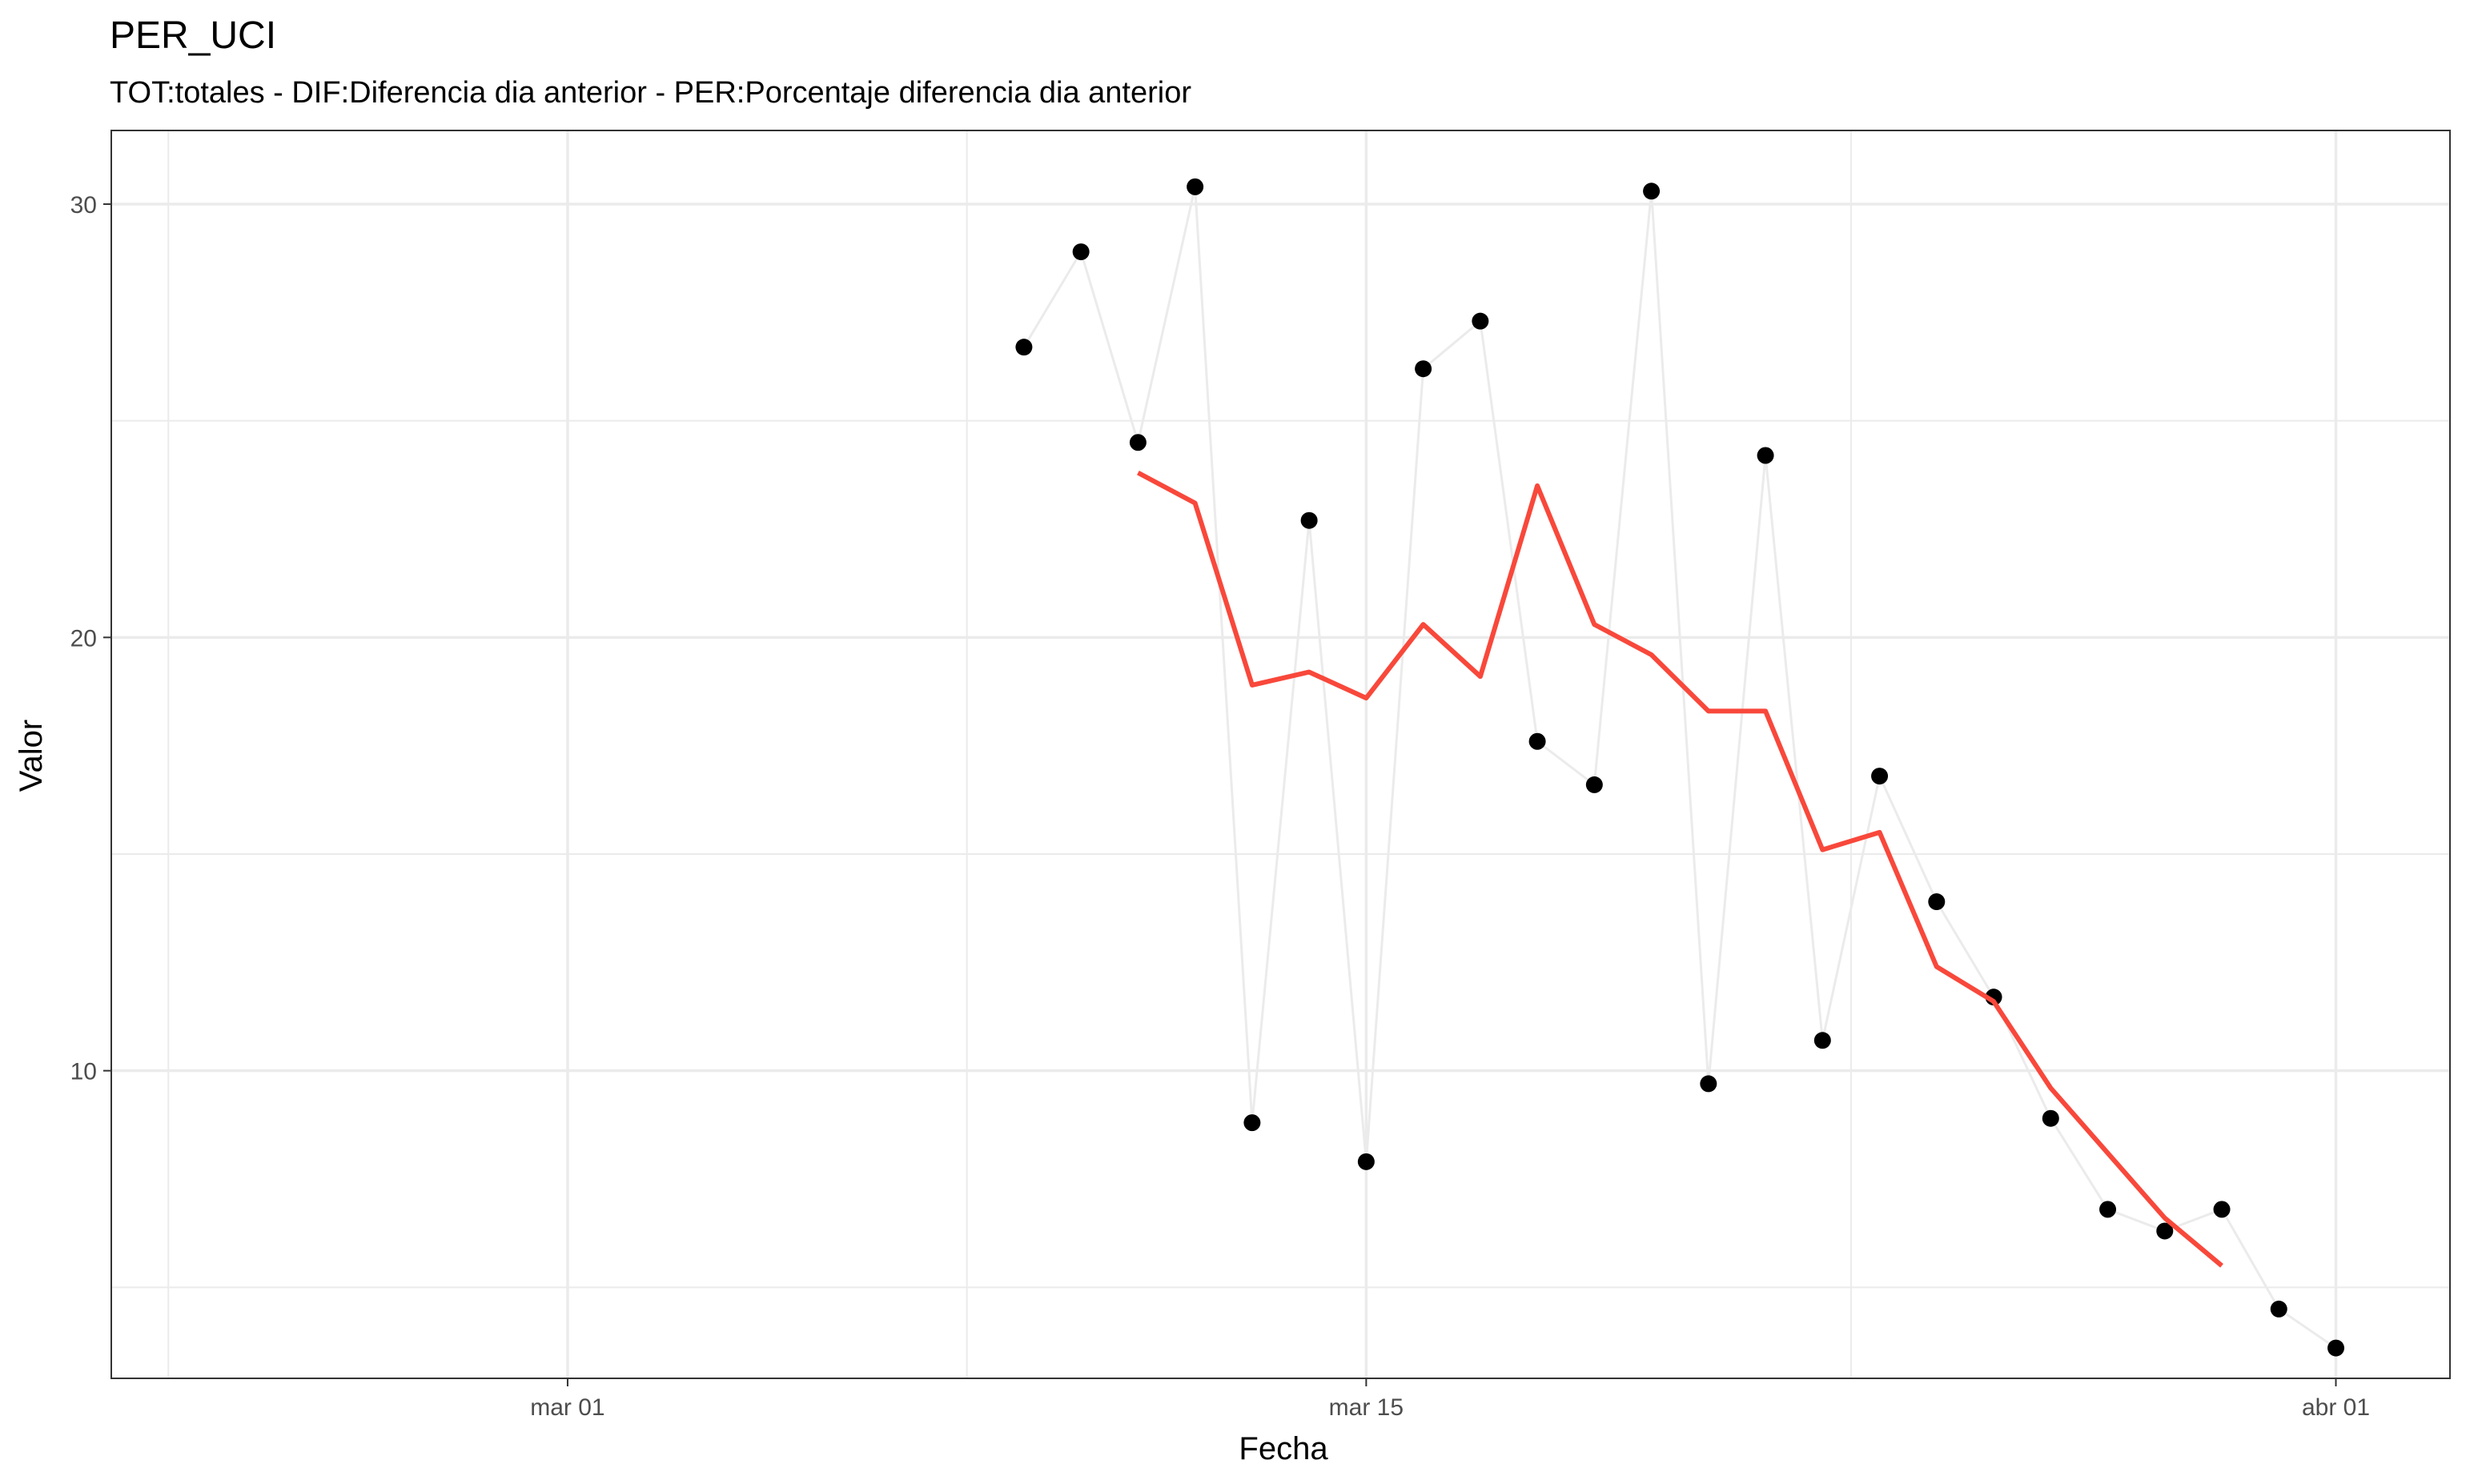 The image size is (2478, 1484). What do you see at coordinates (1283, 1448) in the screenshot?
I see `x-axis-title: Fecha` at bounding box center [1283, 1448].